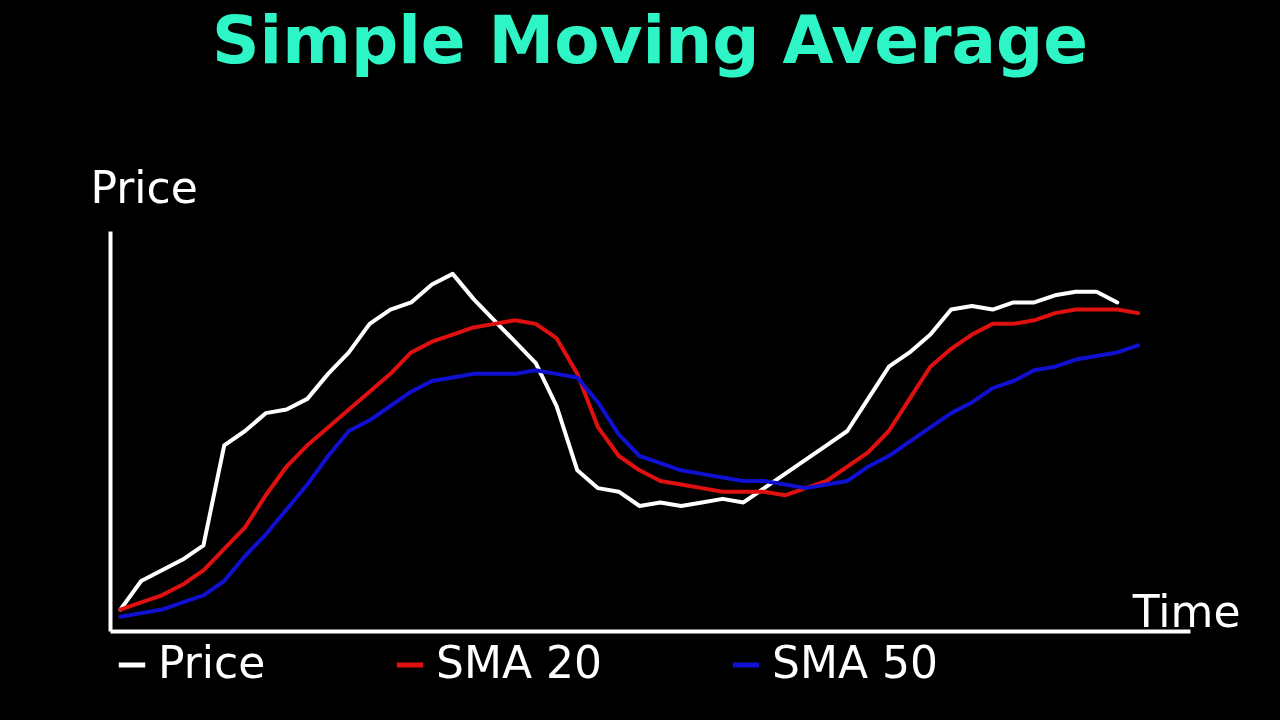  Describe the element at coordinates (519, 662) in the screenshot. I see `legend-label: SMA 20` at that location.